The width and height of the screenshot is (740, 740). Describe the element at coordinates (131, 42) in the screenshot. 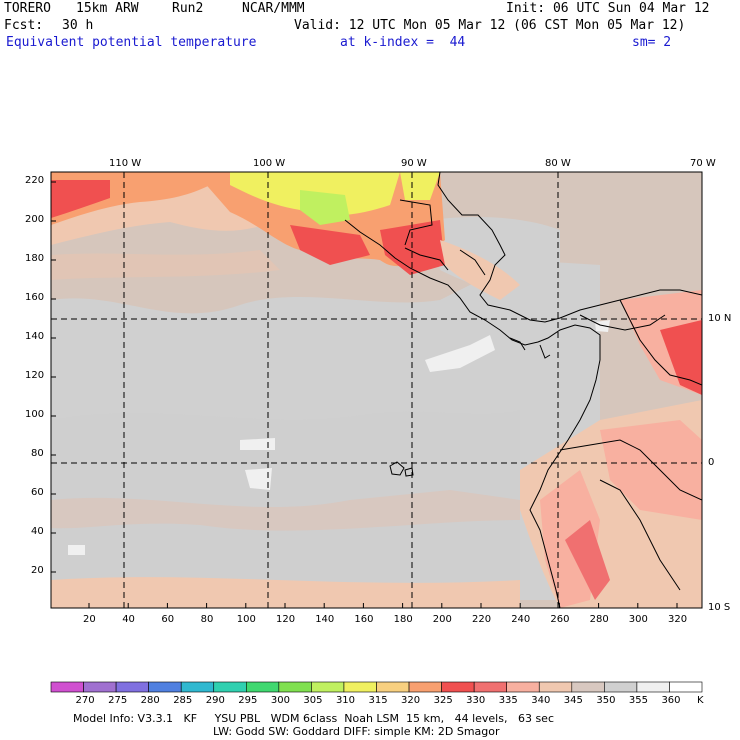

I see `field-title: Equivalent potential temperature` at that location.